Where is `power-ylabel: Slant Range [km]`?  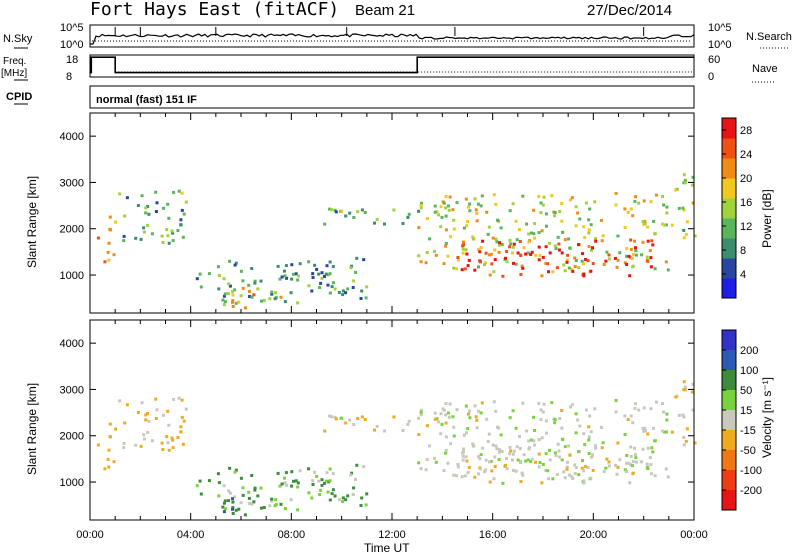 power-ylabel: Slant Range [km] is located at coordinates (32, 222).